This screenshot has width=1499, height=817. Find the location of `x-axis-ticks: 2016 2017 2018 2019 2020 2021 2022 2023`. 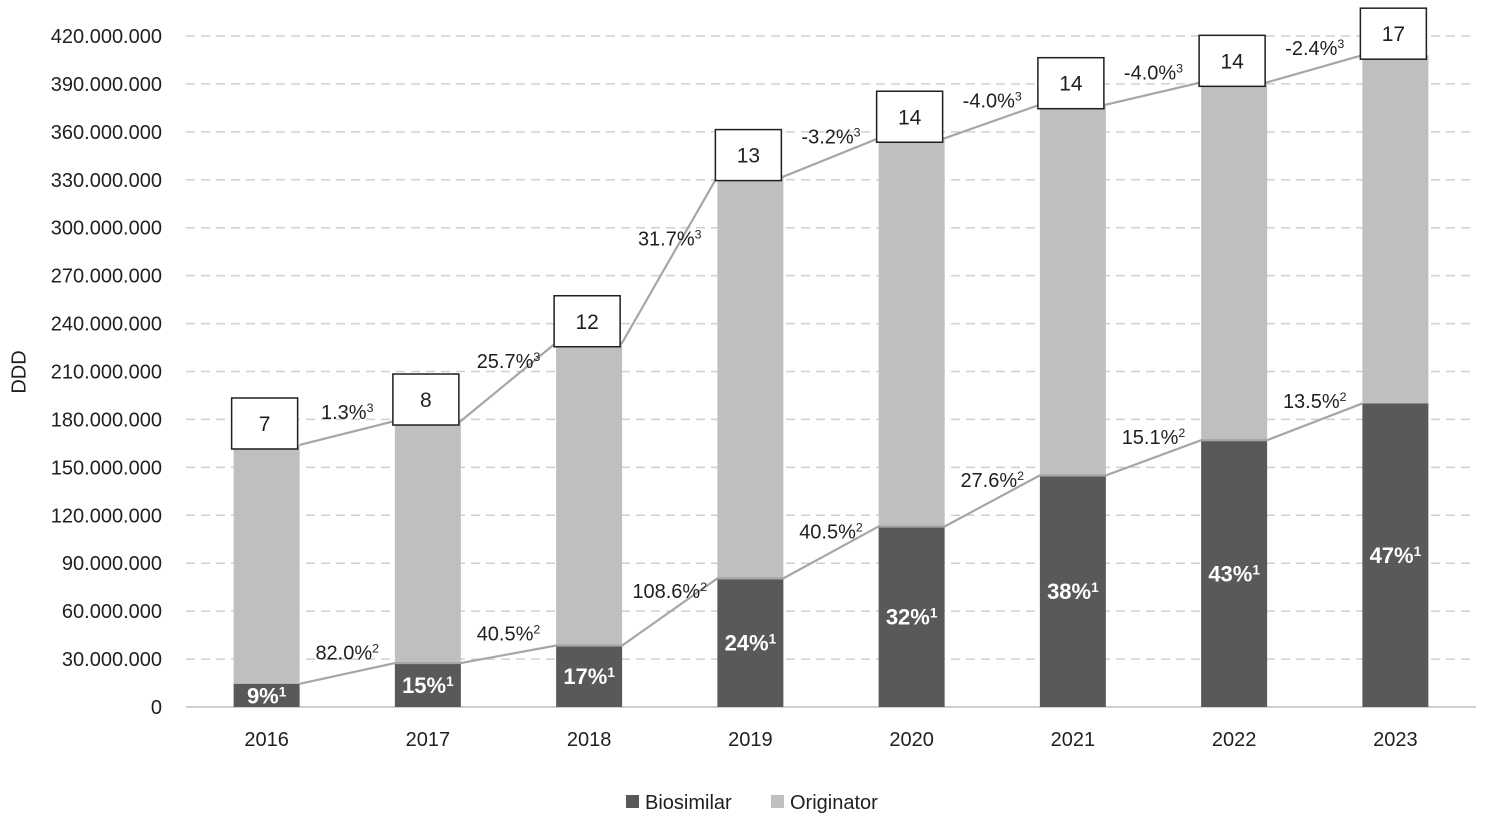

x-axis-ticks: 2016 2017 2018 2019 2020 2021 2022 2023 is located at coordinates (830, 740).